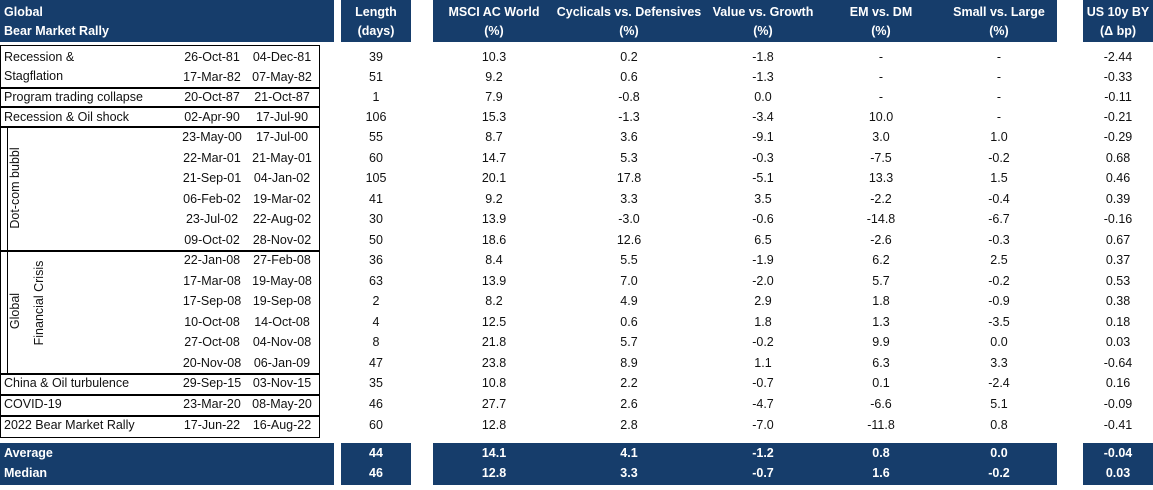 This screenshot has width=1153, height=490. I want to click on cell-start: 02-Apr-90, so click(212, 117).